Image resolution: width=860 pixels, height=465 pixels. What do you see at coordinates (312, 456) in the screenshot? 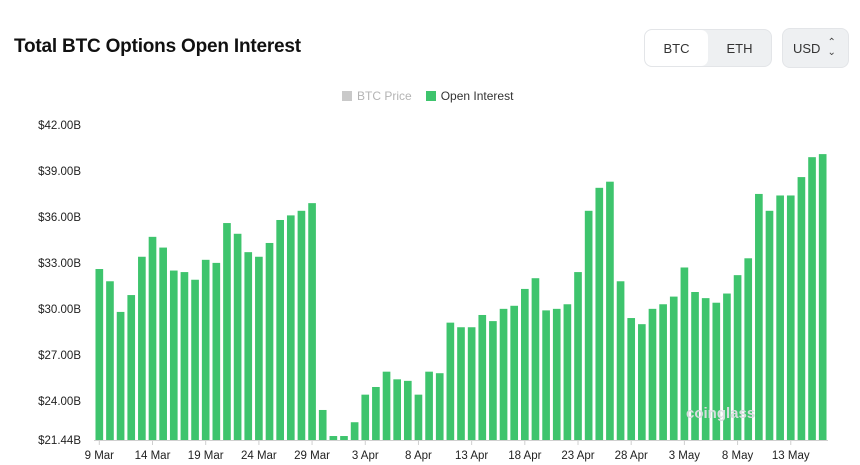
I see `x-tick-label: 29 Mar` at bounding box center [312, 456].